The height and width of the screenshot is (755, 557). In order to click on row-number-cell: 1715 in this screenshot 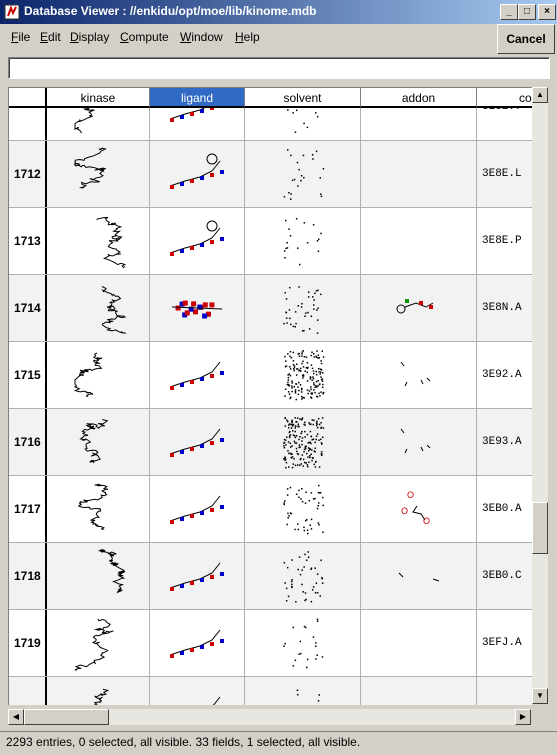, I will do `click(28, 375)`.